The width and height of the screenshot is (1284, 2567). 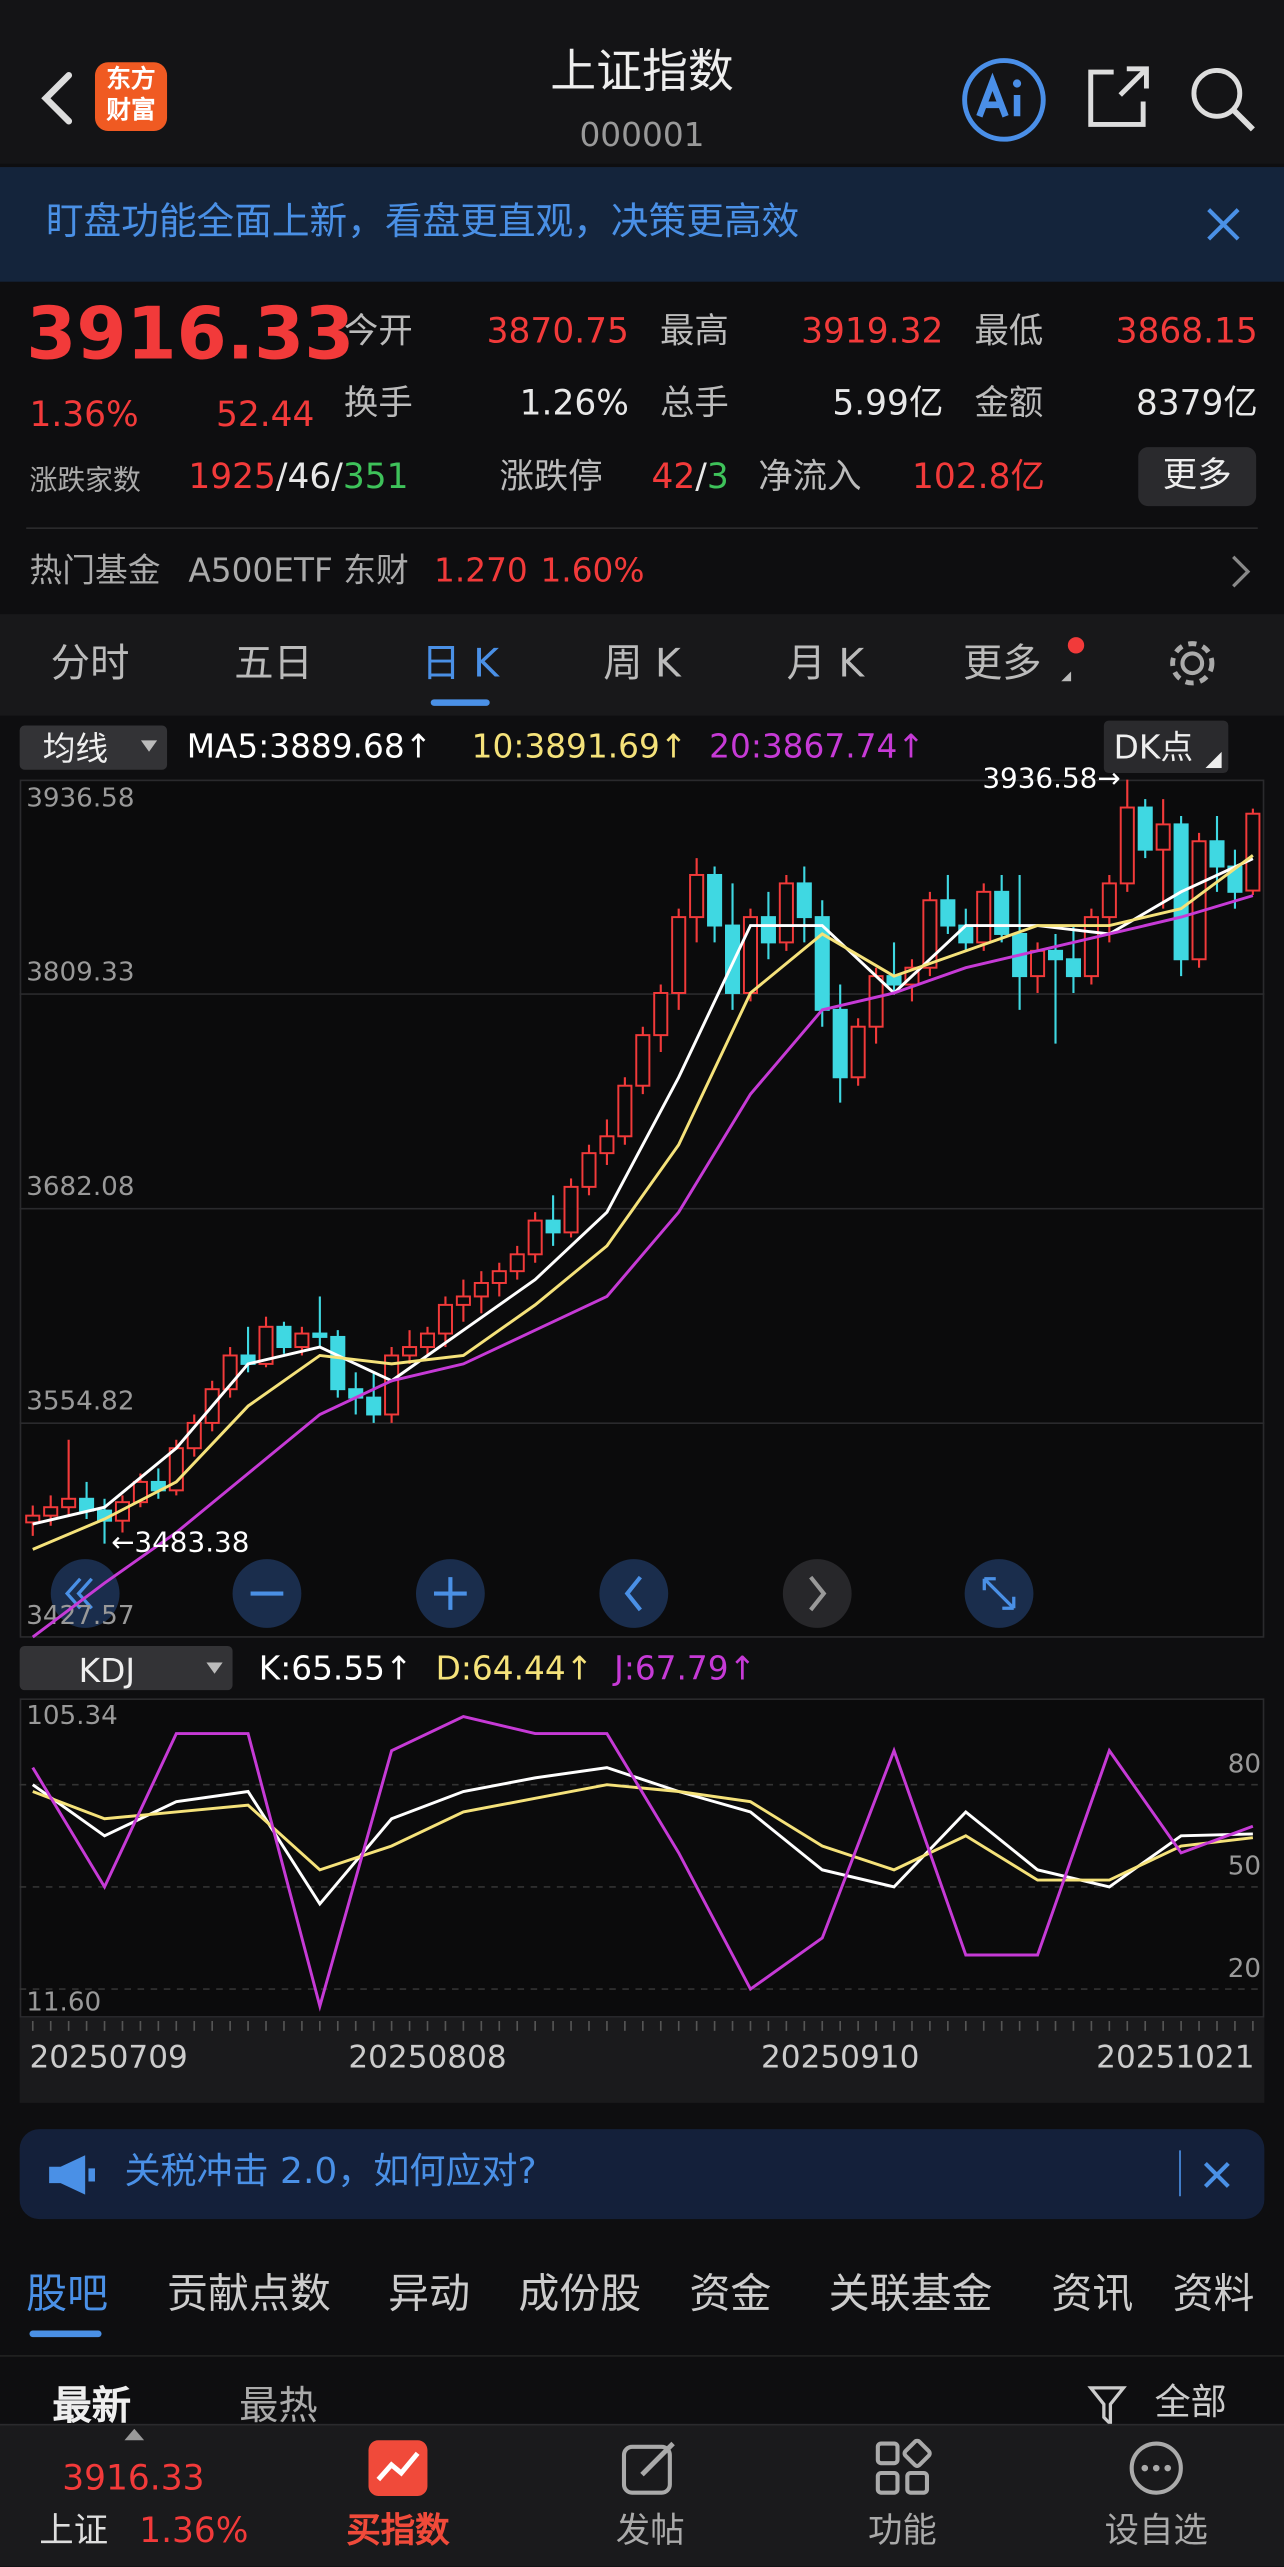 What do you see at coordinates (817, 746) in the screenshot?
I see `legend-entry: 20:3867.74↑` at bounding box center [817, 746].